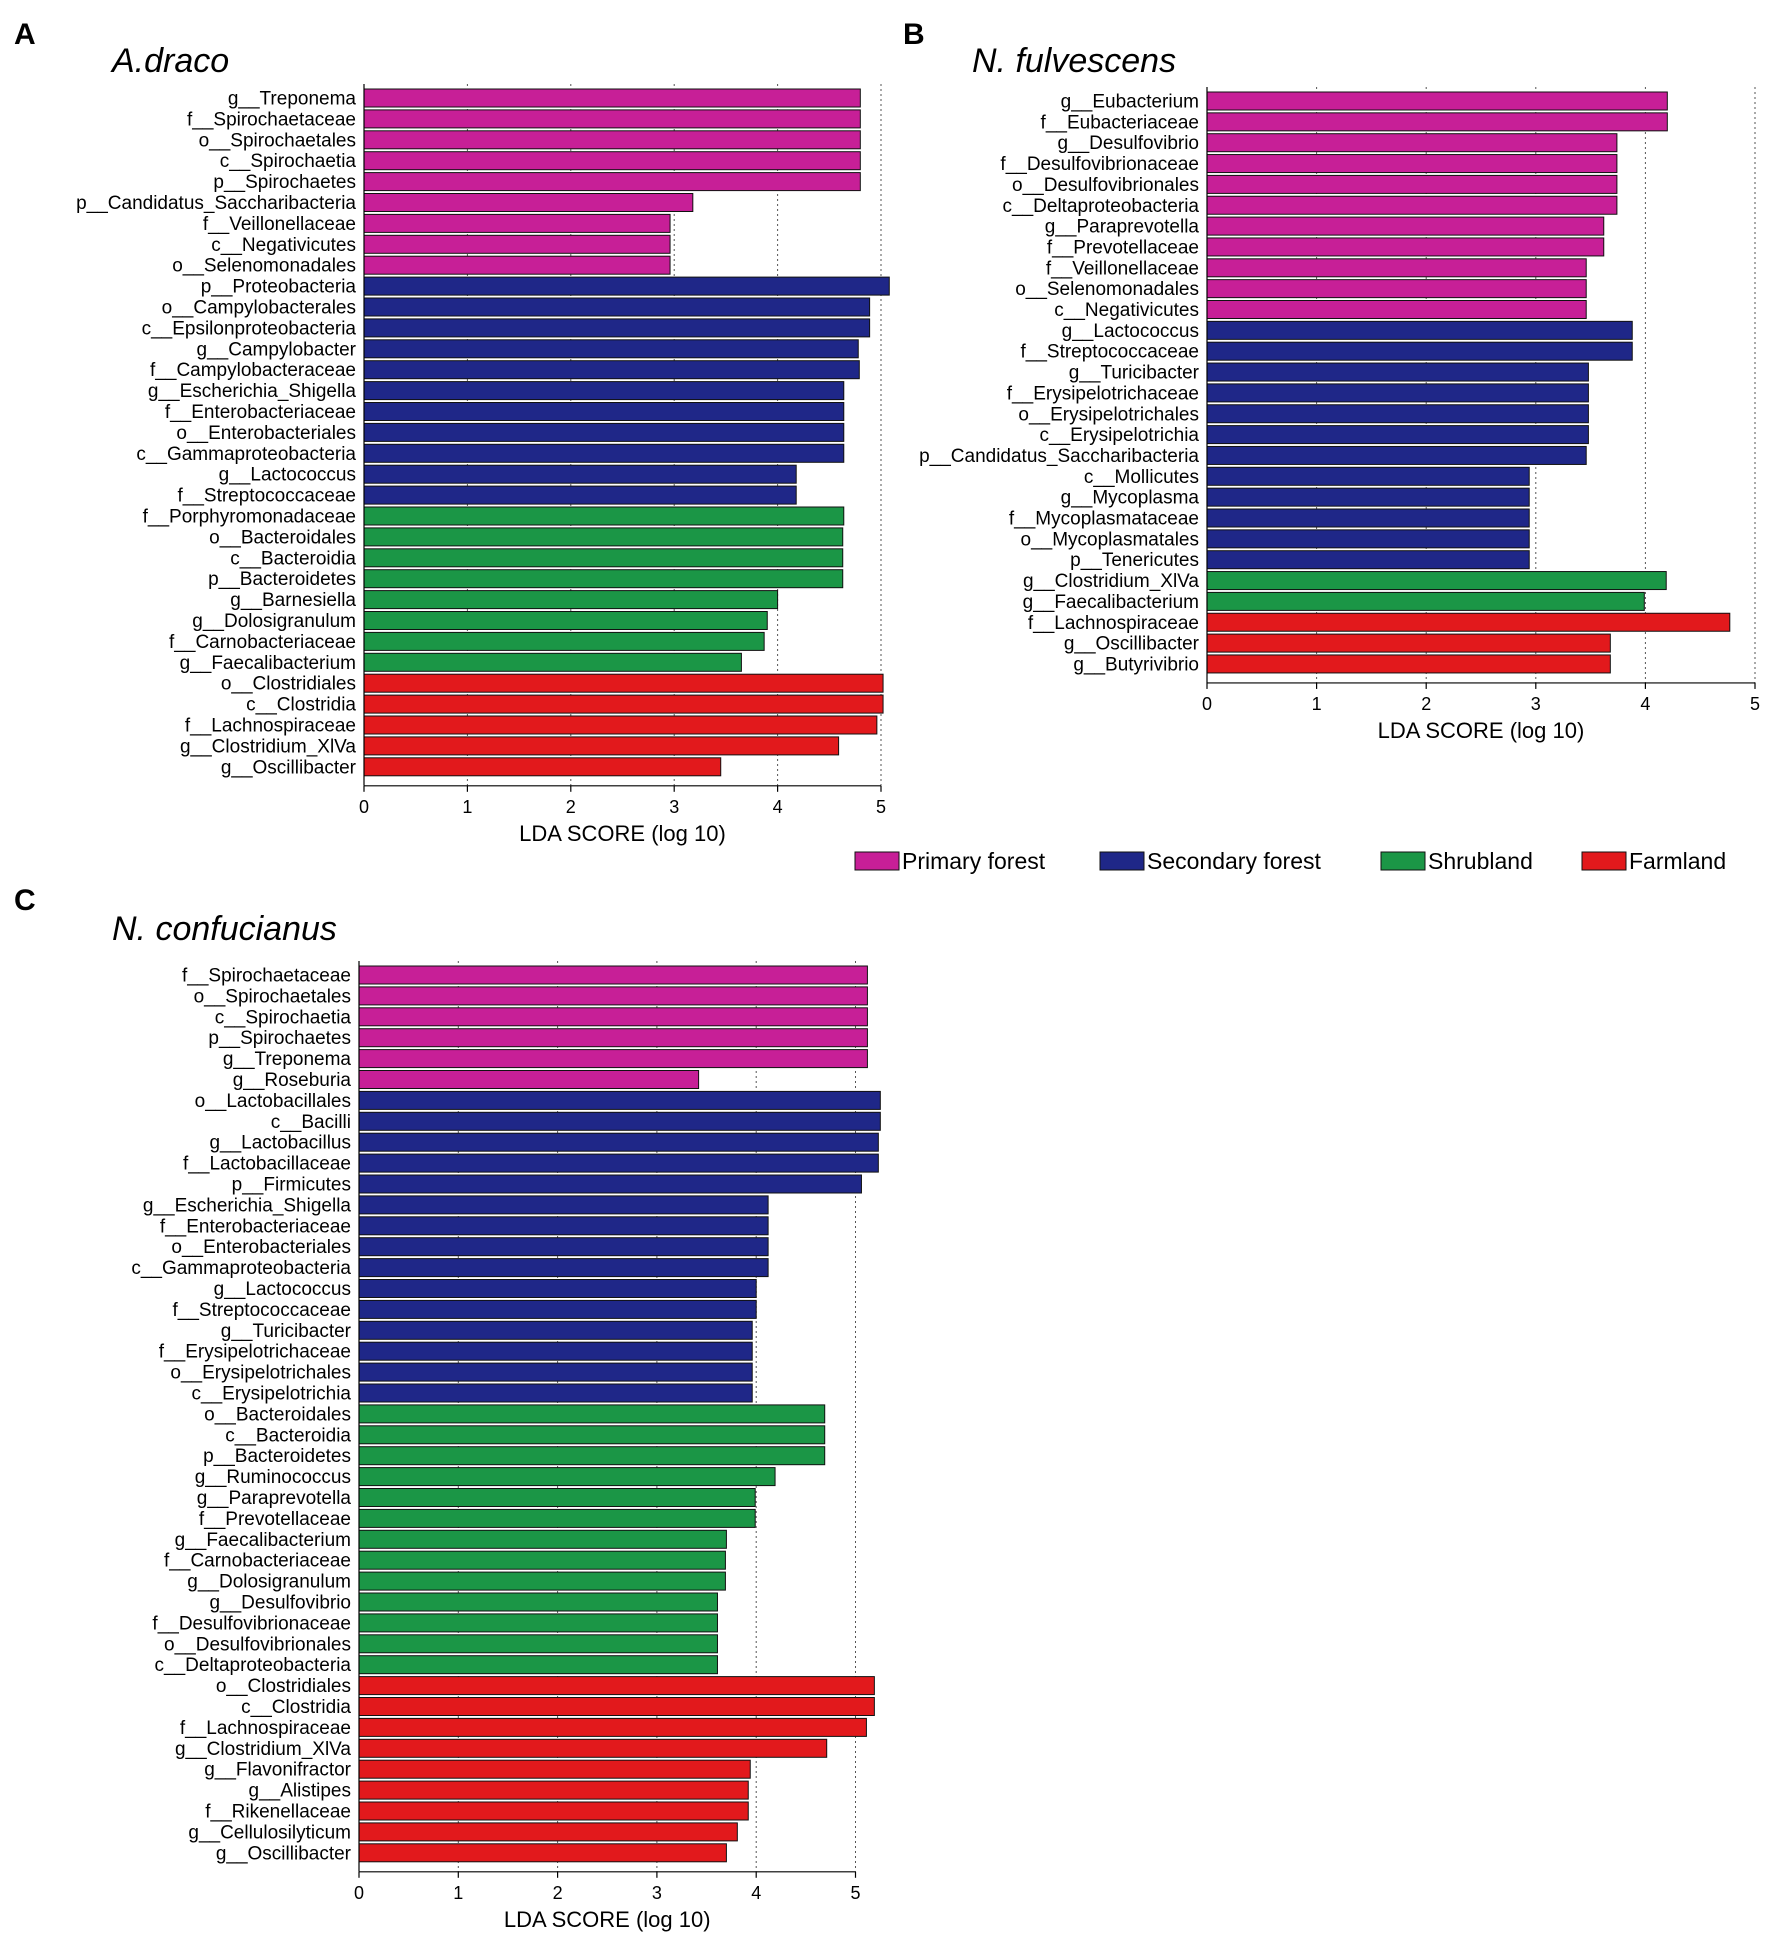 The image size is (1775, 1958). Describe the element at coordinates (273, 1101) in the screenshot. I see `category-label: o__Lactobacillales` at that location.